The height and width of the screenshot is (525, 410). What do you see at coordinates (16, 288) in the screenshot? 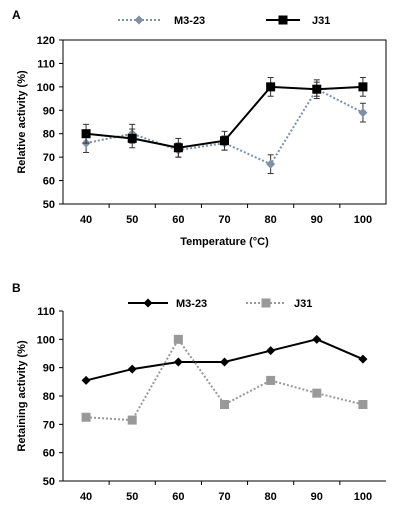
I see `panel-label: B` at bounding box center [16, 288].